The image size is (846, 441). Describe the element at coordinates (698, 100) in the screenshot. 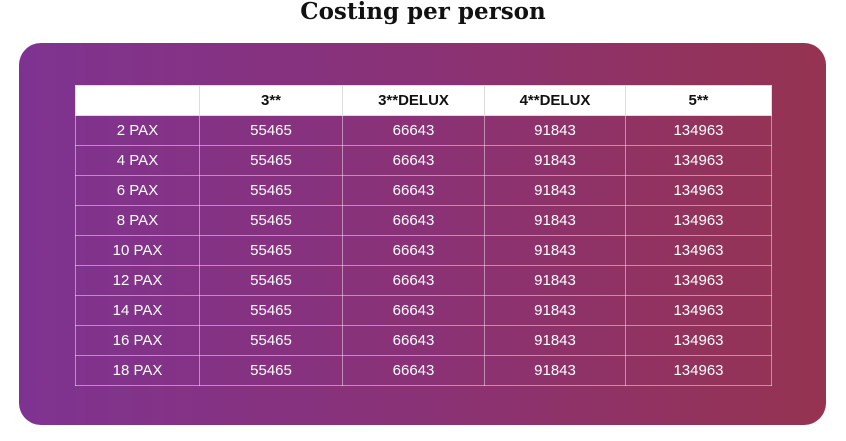

I see `column-header: 5**` at that location.